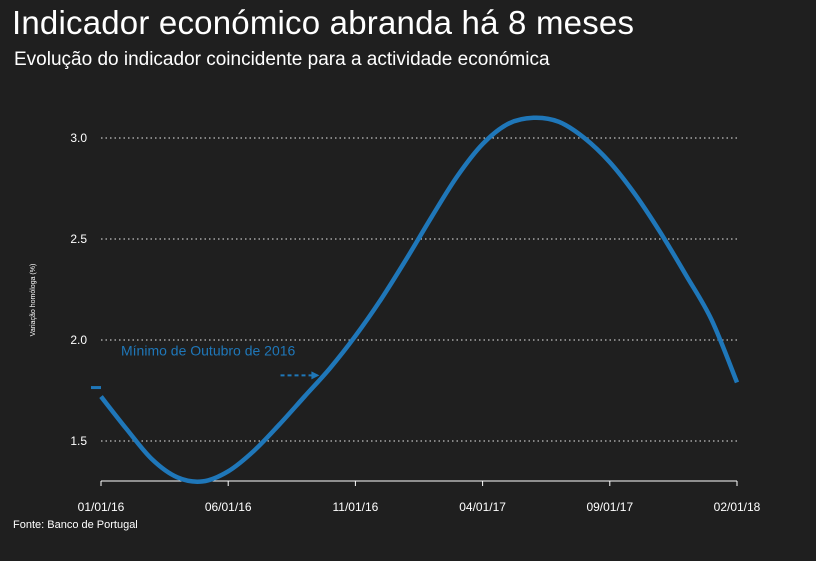  What do you see at coordinates (609, 507) in the screenshot?
I see `x-tick-label: 09/01/17` at bounding box center [609, 507].